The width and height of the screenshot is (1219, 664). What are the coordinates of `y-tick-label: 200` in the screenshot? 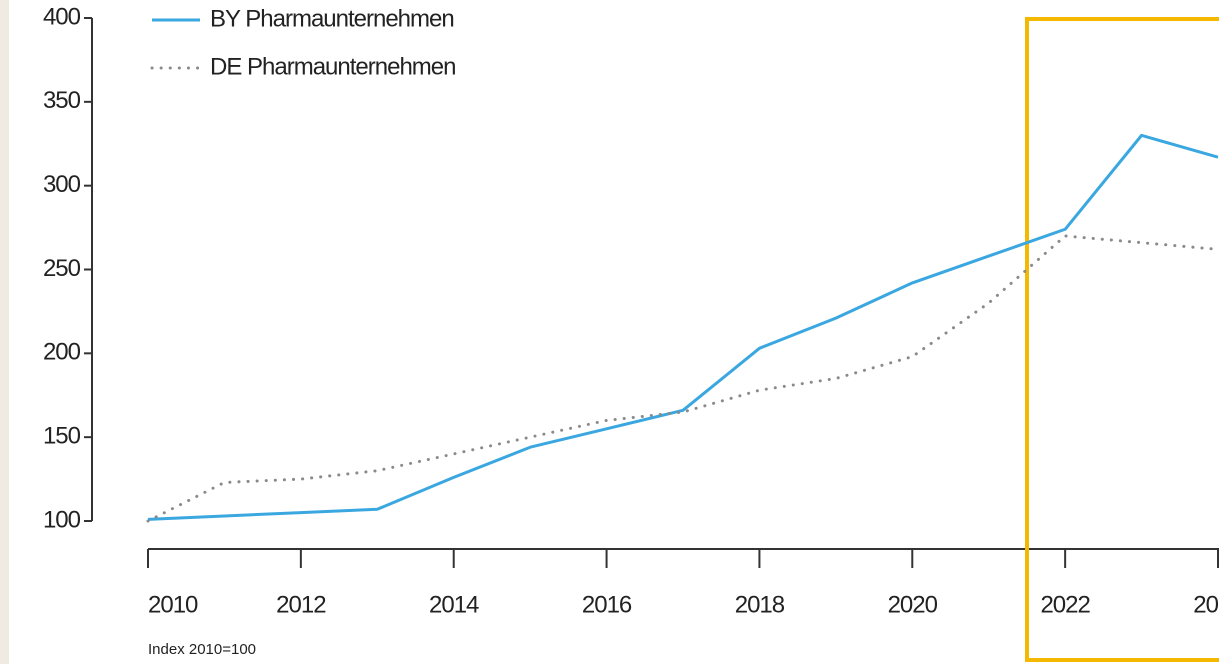 It's located at (62, 352).